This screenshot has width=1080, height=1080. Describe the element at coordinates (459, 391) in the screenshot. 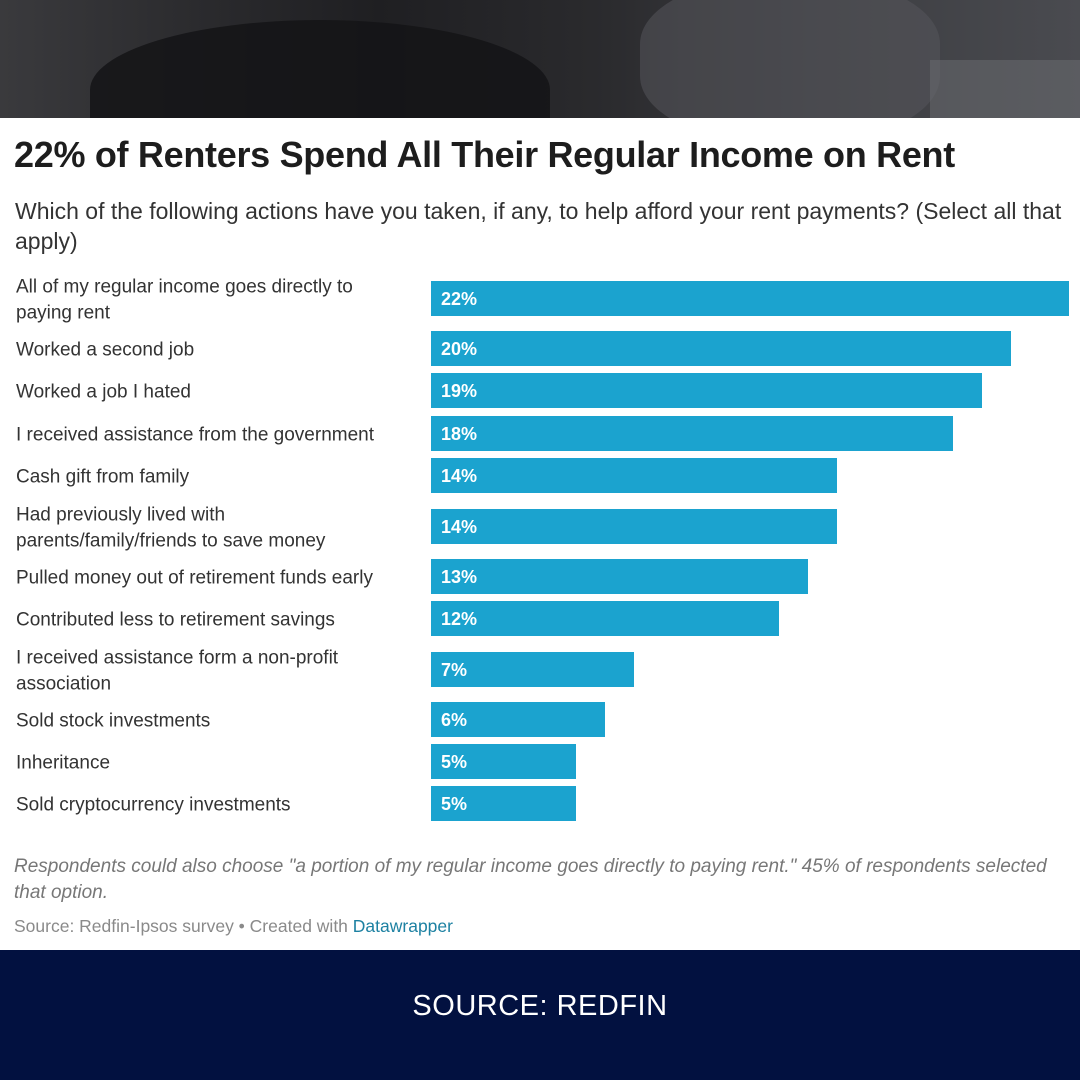

I see `value-label: 19%` at that location.